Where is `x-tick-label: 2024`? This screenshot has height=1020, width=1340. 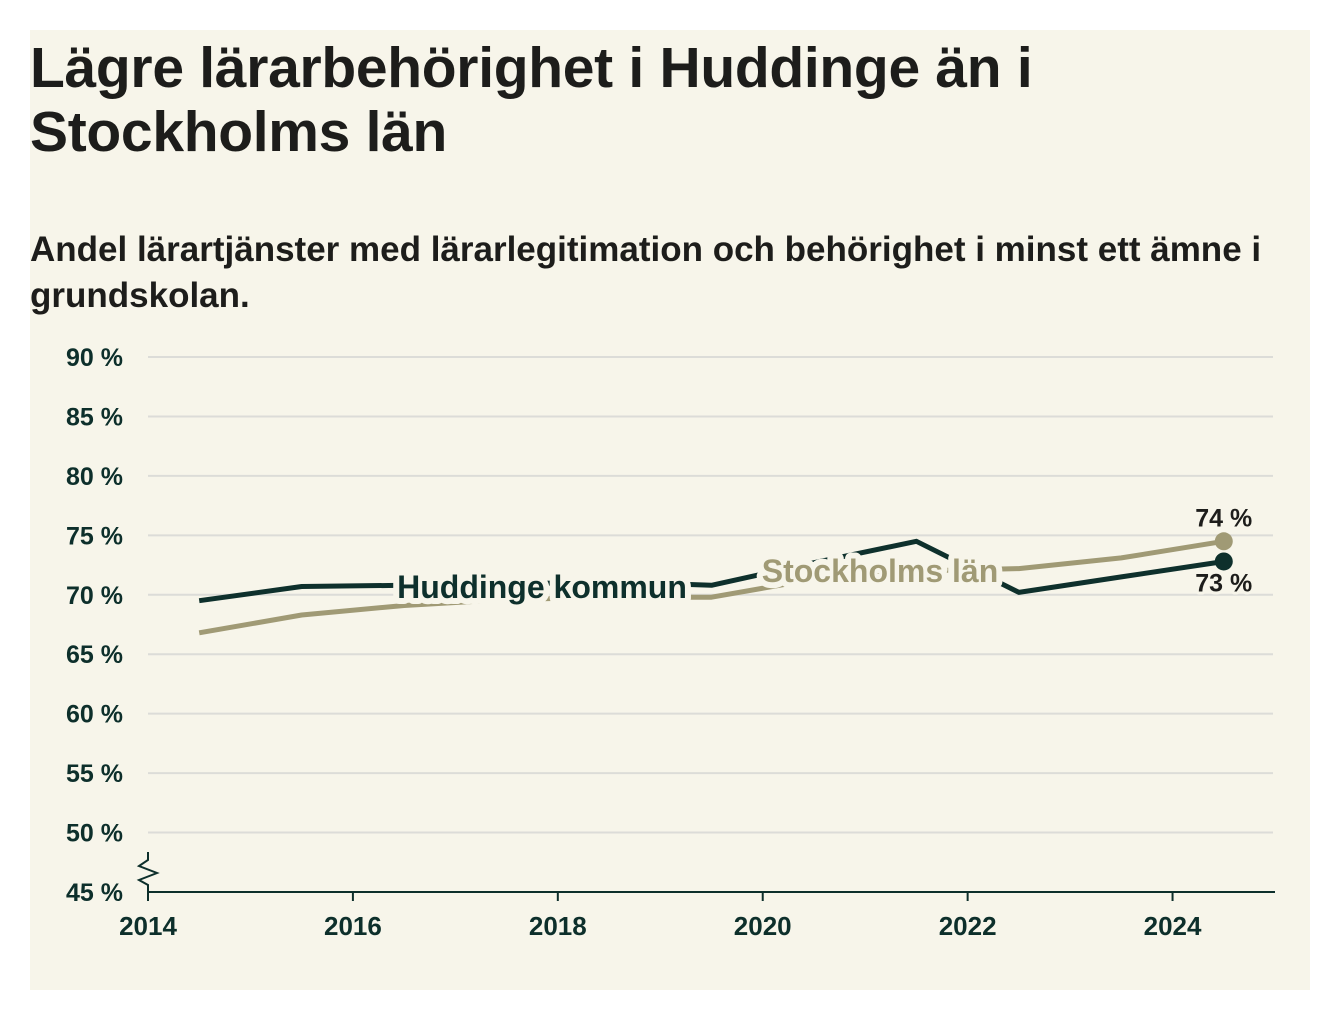 x-tick-label: 2024 is located at coordinates (1173, 926).